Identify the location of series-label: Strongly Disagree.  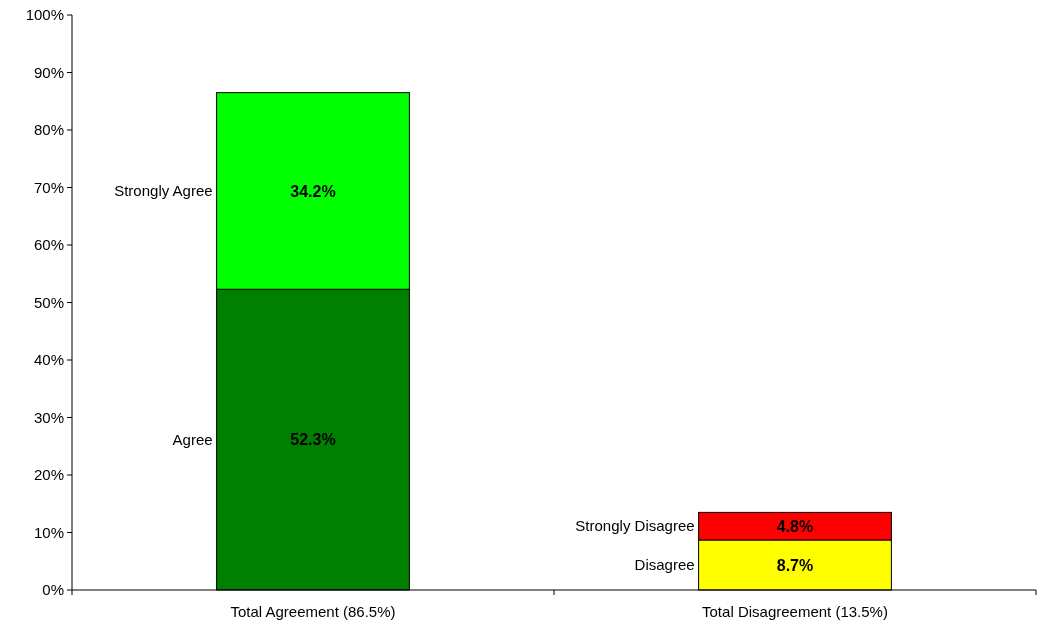
(635, 526).